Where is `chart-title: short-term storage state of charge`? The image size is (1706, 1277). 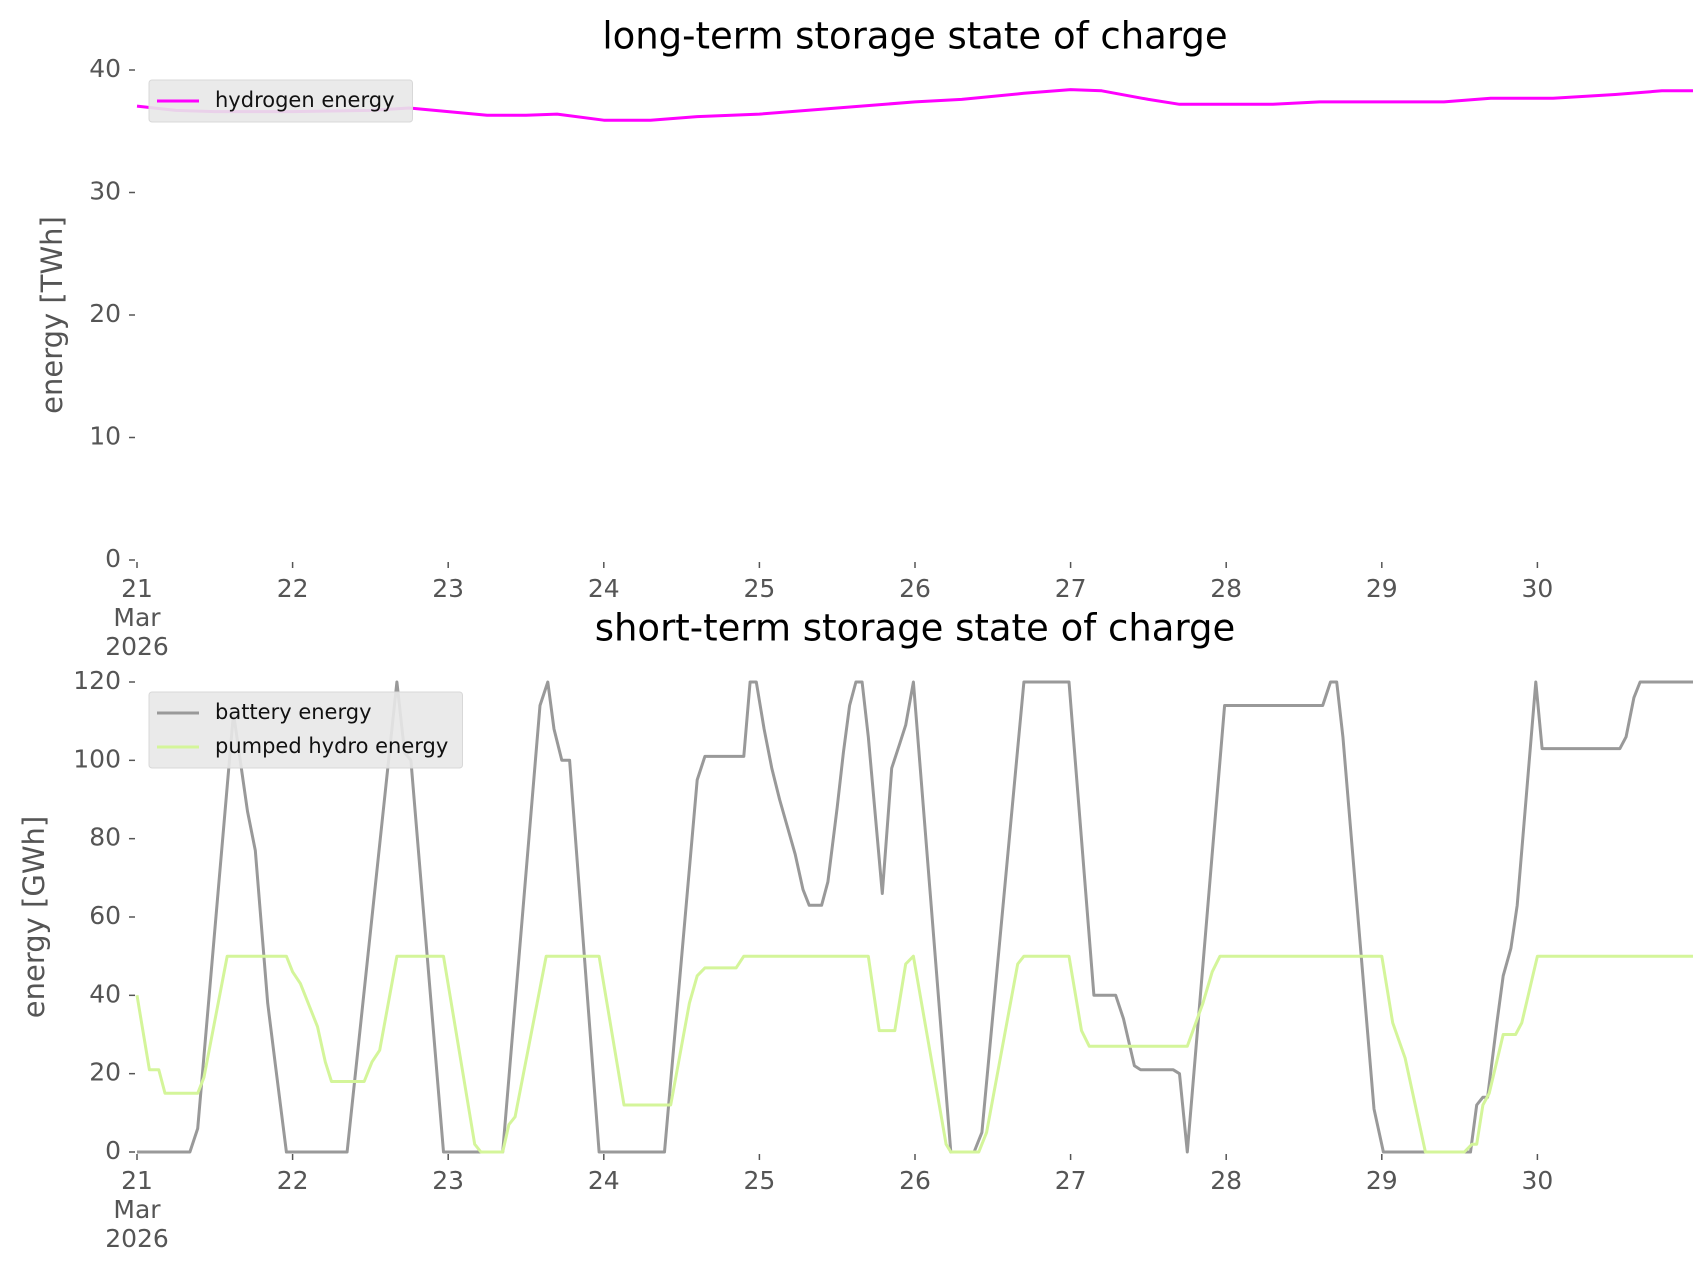
chart-title: short-term storage state of charge is located at coordinates (915, 628).